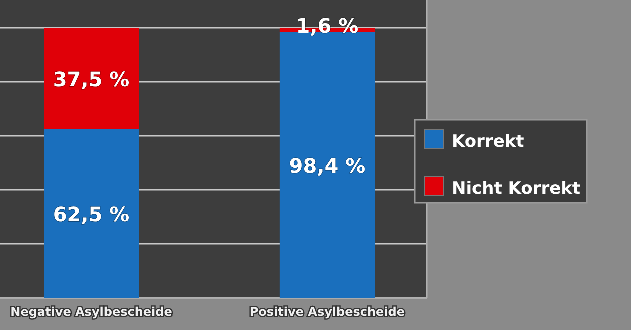  I want to click on x-tick-label: Negative Asylbescheide, so click(91, 312).